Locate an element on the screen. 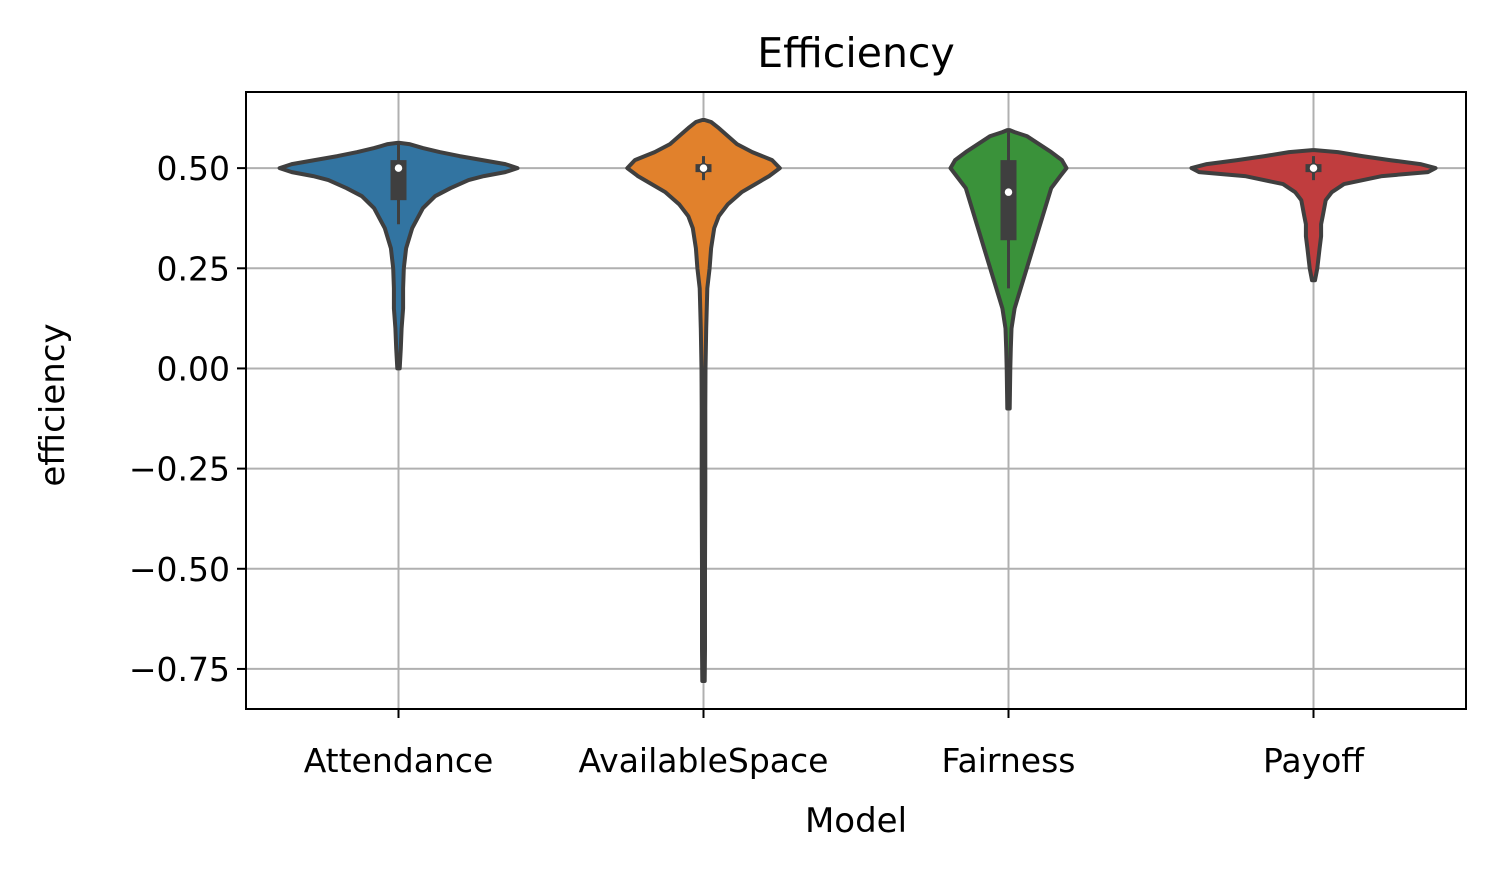  y-tick-label: 0.50 is located at coordinates (193, 168).